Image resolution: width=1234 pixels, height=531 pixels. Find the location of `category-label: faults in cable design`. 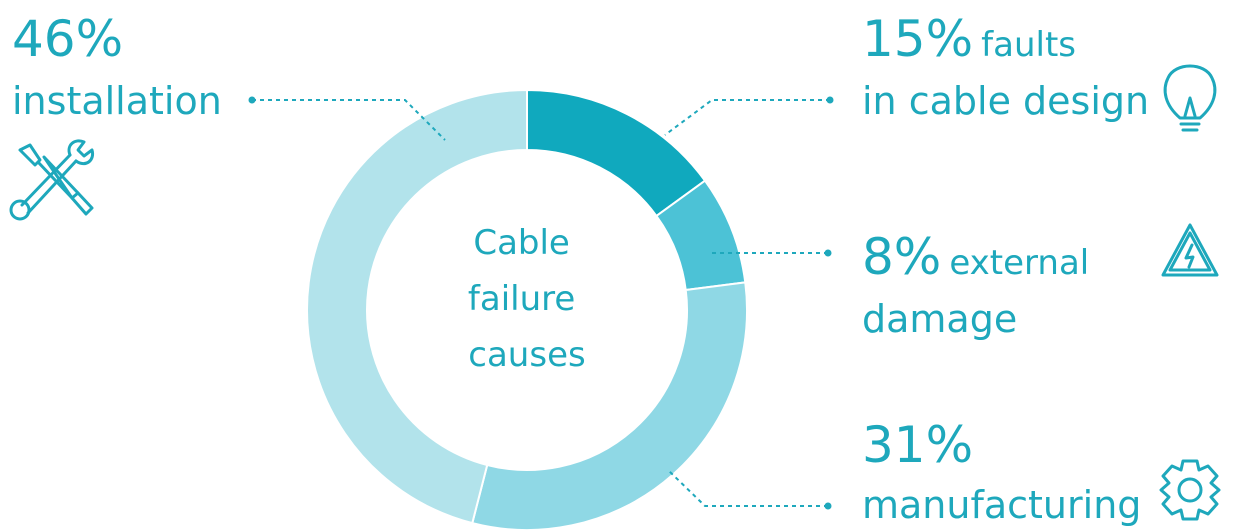

category-label: faults in cable design is located at coordinates (1005, 74).